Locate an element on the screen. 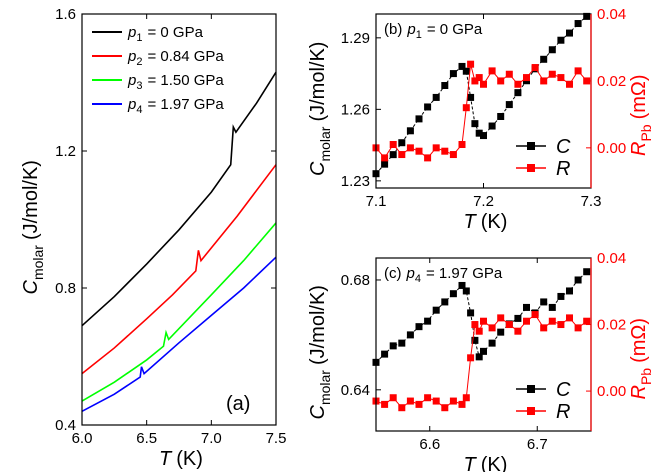 This screenshot has width=664, height=472. y-tick-label: 1.29 is located at coordinates (355, 38).